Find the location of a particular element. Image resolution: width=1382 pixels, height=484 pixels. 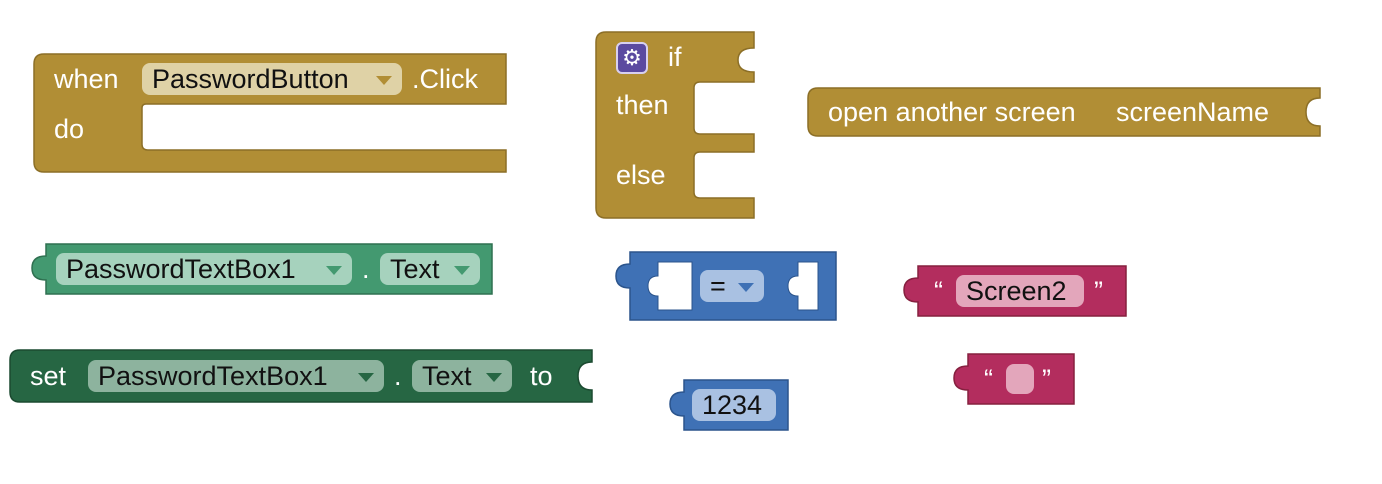

empty-text-value-field is located at coordinates (1020, 379).